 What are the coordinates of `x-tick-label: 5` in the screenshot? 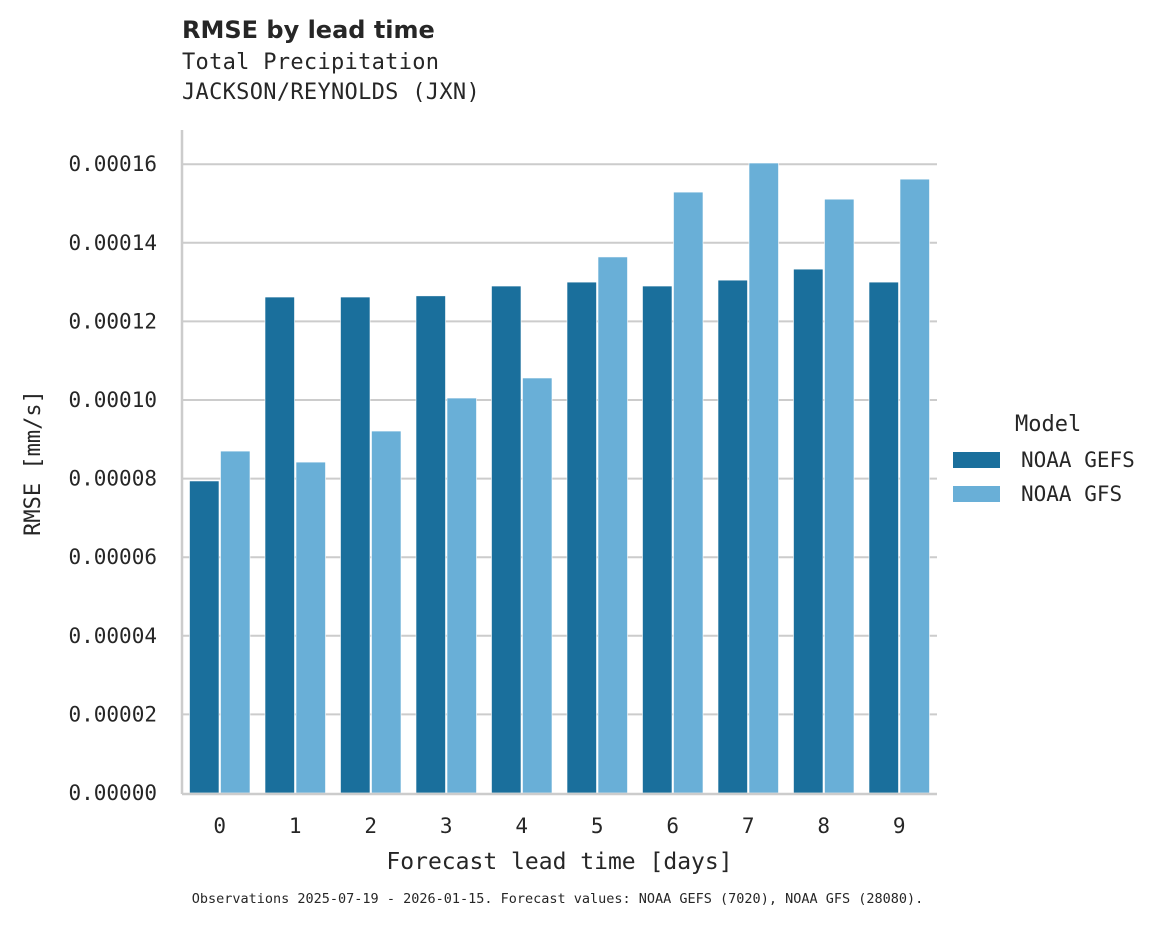 It's located at (597, 826).